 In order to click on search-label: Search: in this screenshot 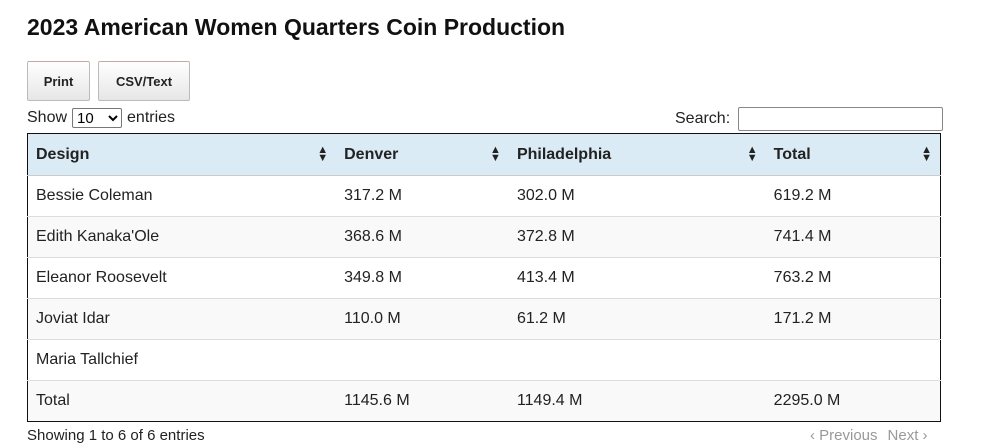, I will do `click(703, 118)`.